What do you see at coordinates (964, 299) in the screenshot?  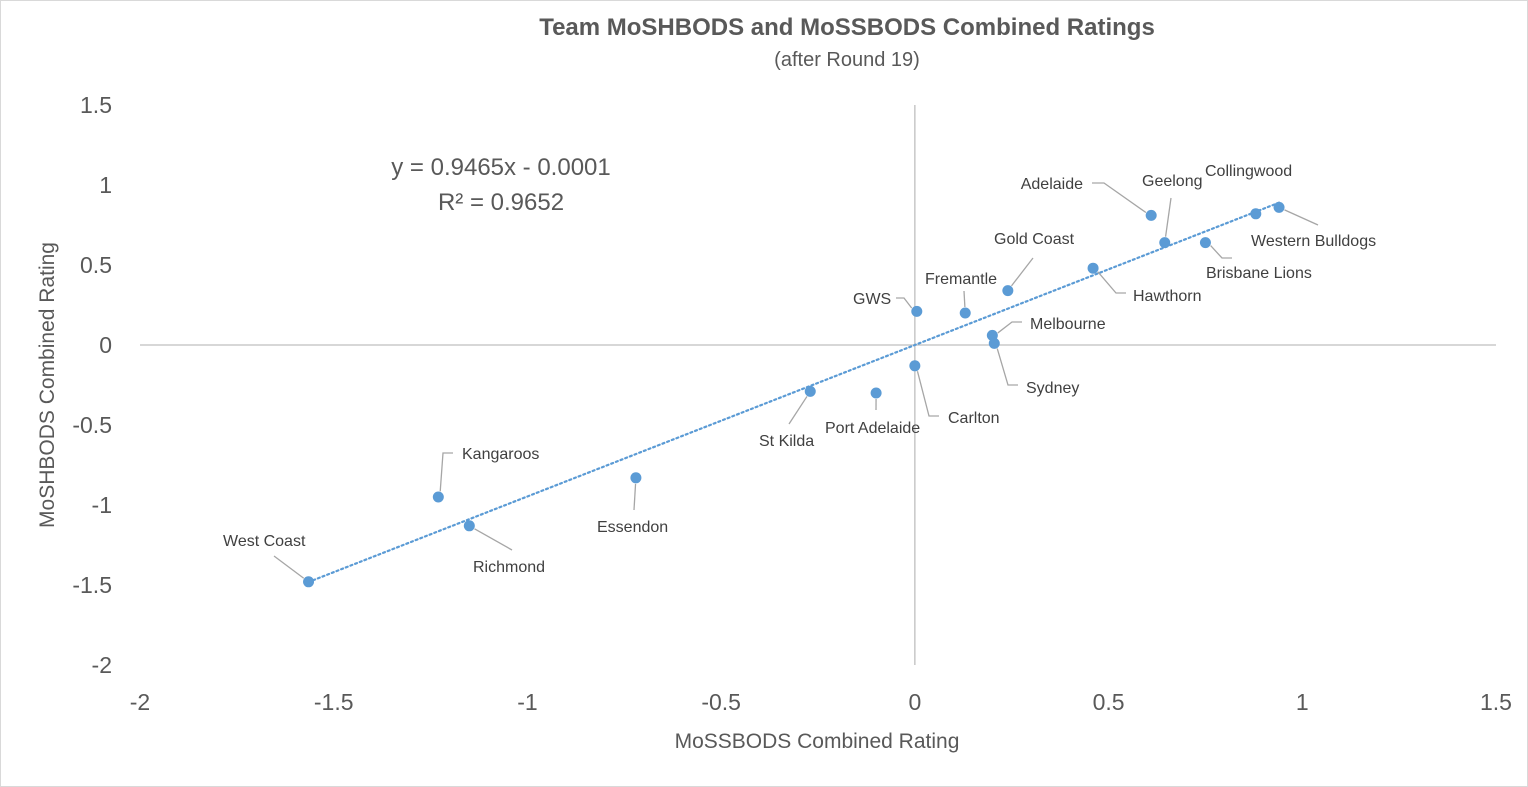 I see `label-leader-fremantle` at bounding box center [964, 299].